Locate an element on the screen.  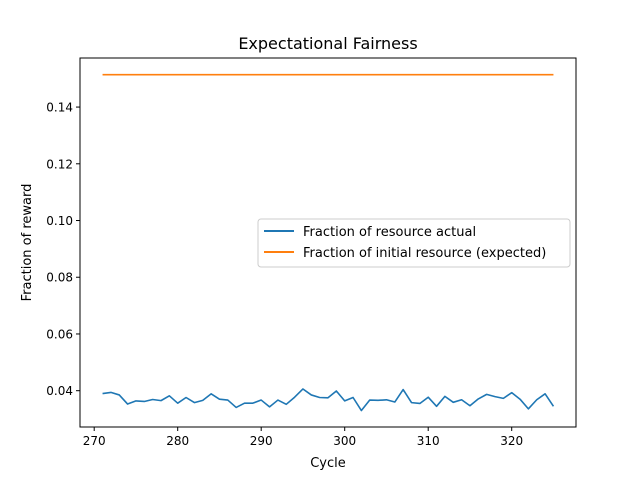
legend-box is located at coordinates (414, 243).